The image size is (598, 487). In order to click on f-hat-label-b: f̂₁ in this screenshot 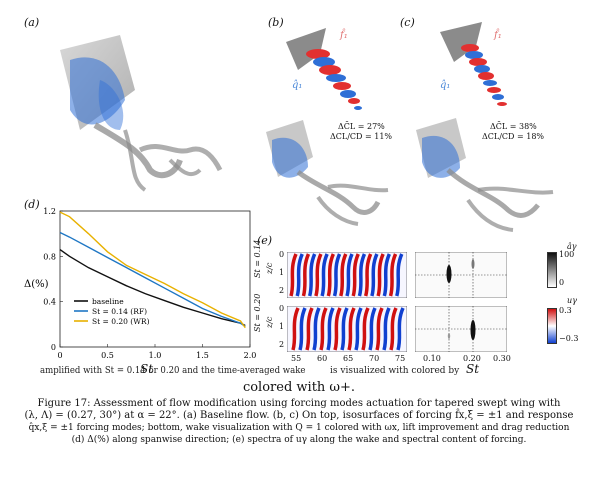, I will do `click(344, 35)`.